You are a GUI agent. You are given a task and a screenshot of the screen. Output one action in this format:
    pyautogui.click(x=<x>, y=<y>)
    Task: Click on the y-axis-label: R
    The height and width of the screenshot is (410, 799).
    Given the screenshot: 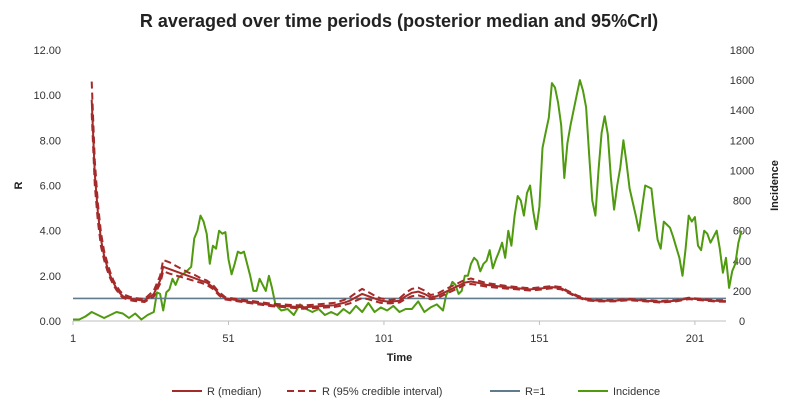 What is the action you would take?
    pyautogui.click(x=19, y=185)
    